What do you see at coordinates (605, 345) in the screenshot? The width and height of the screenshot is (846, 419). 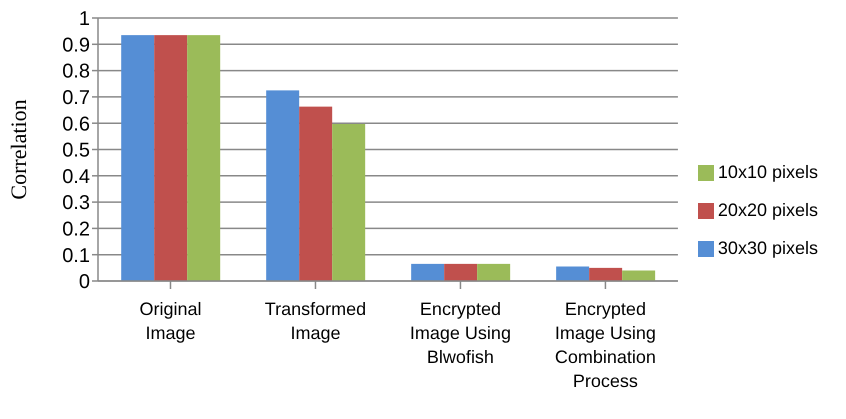 I see `x-tick-label: Encrypted Image Using Combination Process` at bounding box center [605, 345].